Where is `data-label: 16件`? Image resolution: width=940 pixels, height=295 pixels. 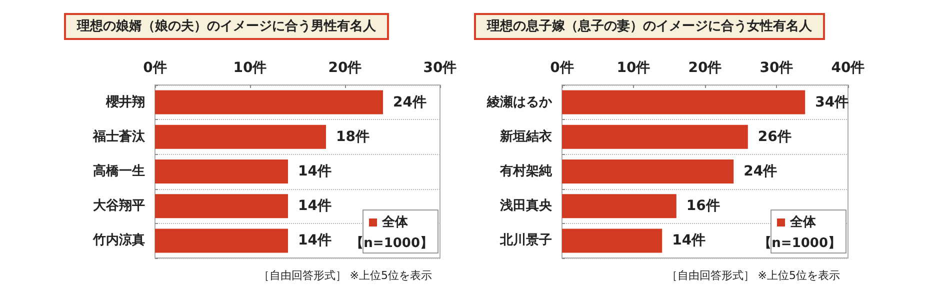 data-label: 16件 is located at coordinates (703, 206).